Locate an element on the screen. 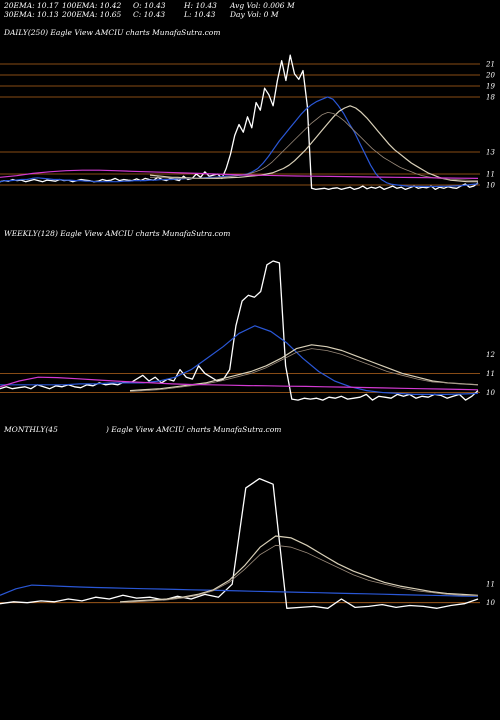 The image size is (500, 720). daily-grayA-line is located at coordinates (313, 144).